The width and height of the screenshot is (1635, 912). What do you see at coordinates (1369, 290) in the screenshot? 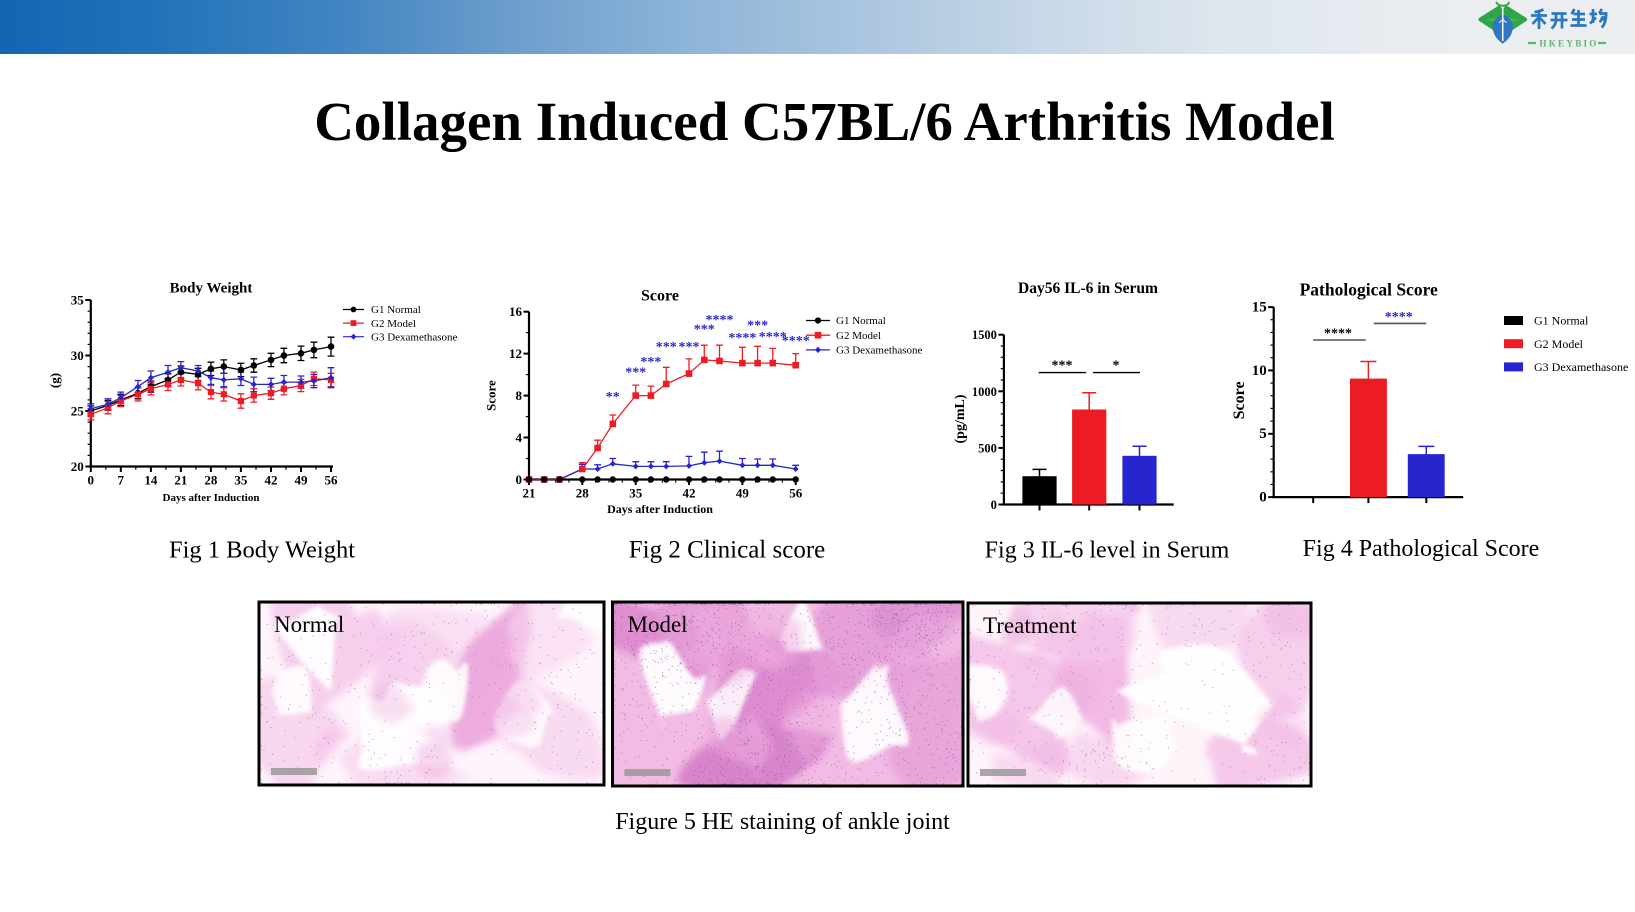
I see `svg-text: Pathological Score` at bounding box center [1369, 290].